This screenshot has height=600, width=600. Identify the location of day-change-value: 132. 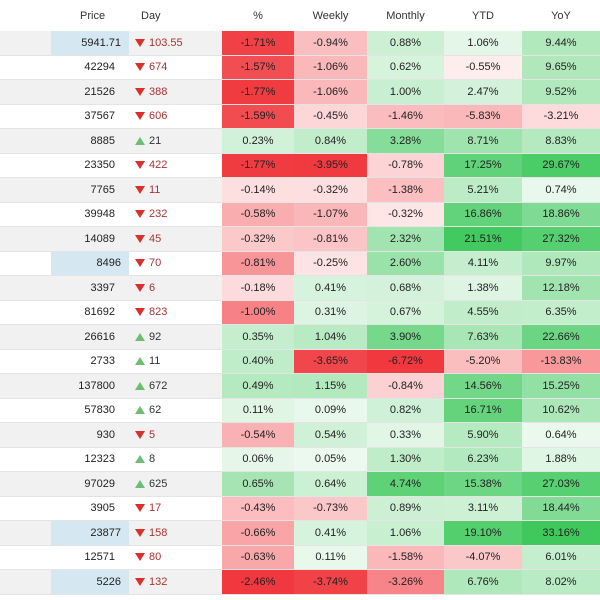
(158, 581).